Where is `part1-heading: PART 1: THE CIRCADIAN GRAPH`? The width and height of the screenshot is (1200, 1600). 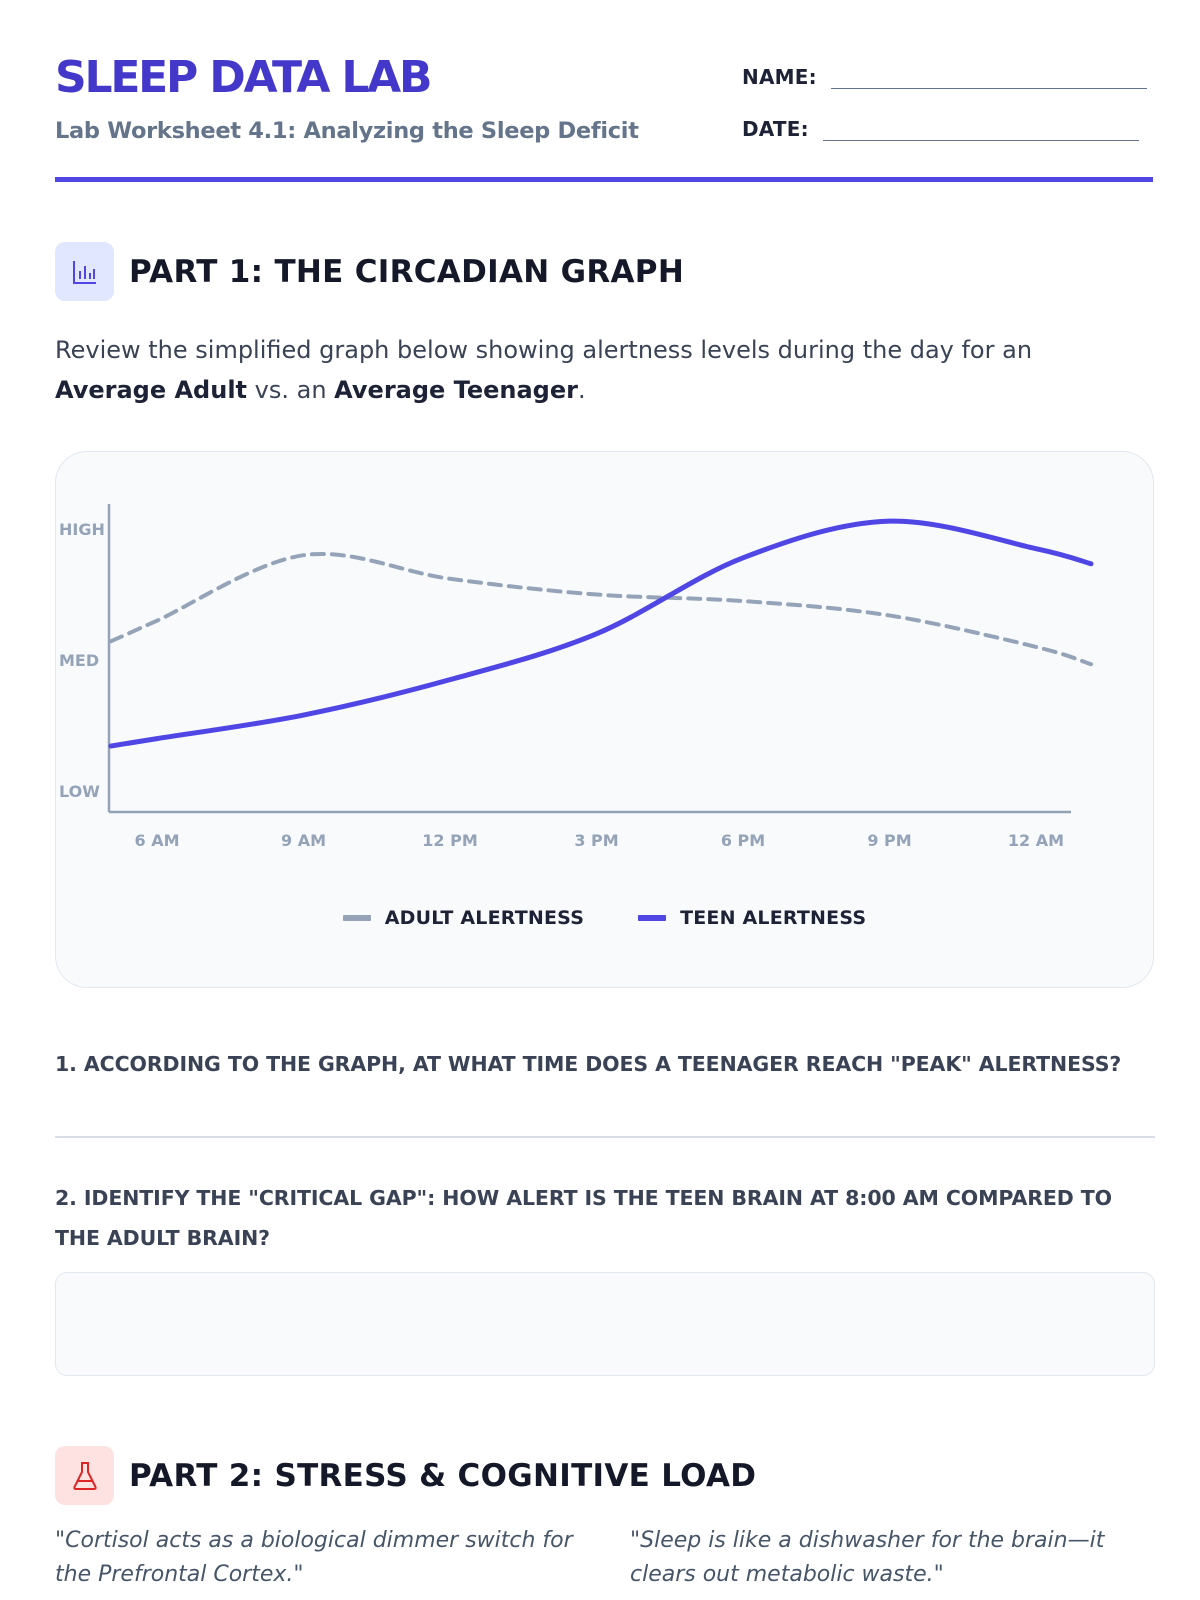 part1-heading: PART 1: THE CIRCADIAN GRAPH is located at coordinates (369, 271).